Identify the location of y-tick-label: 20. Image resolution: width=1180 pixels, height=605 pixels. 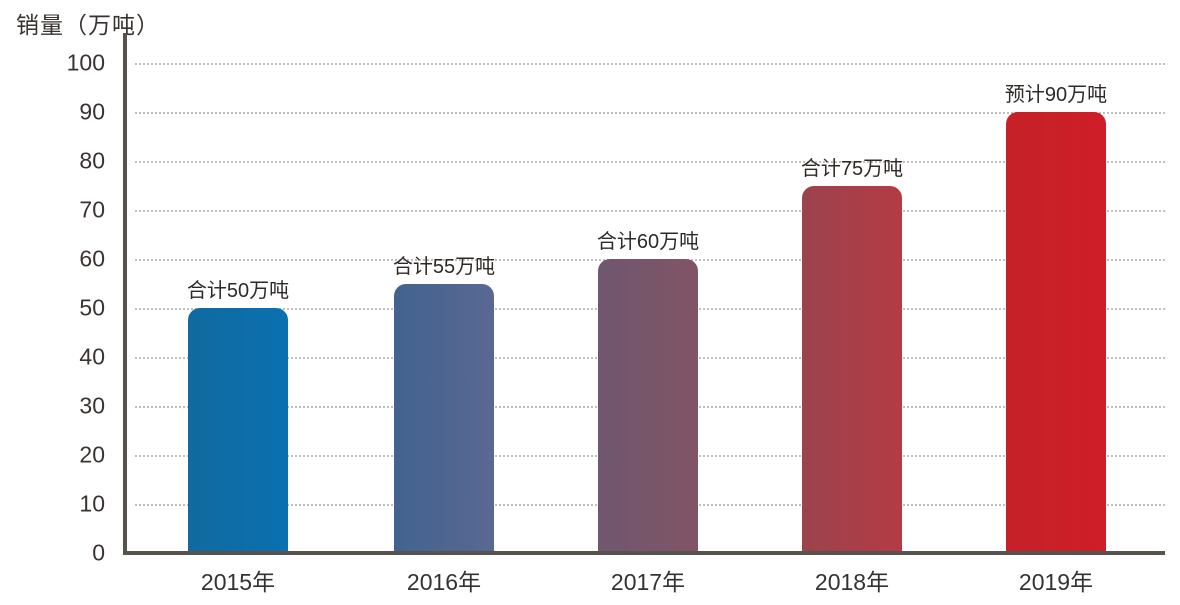
(92, 454).